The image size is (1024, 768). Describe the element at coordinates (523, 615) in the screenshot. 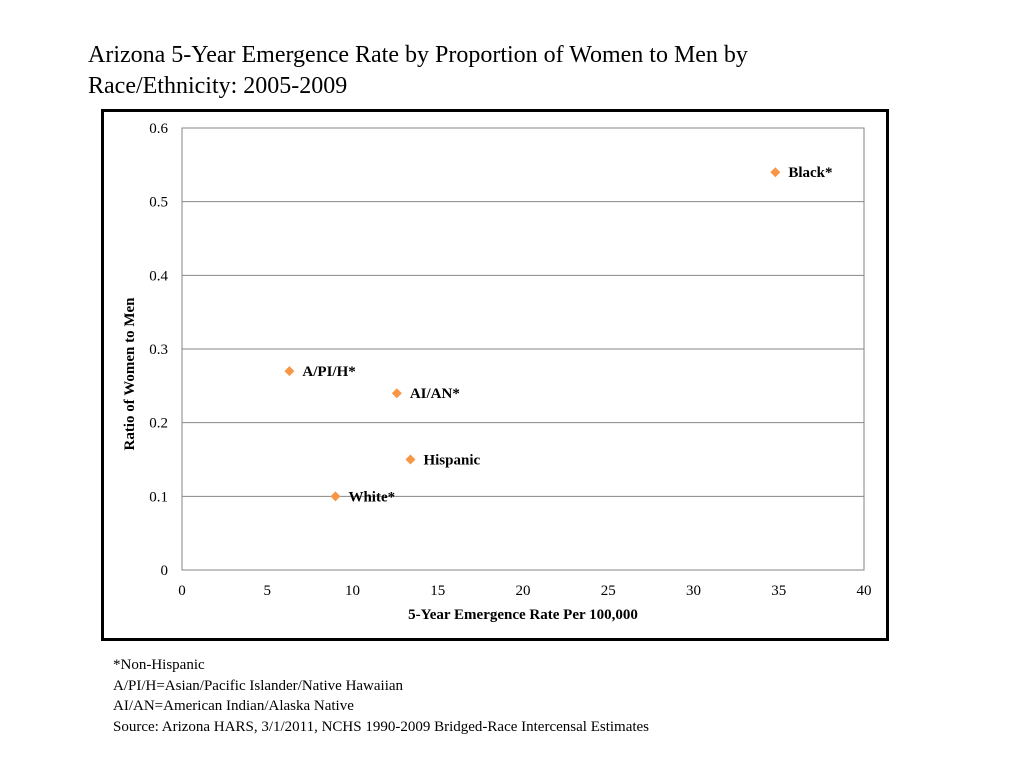

I see `x-axis-title: 5-Year Emergence Rate Per 100,000` at that location.